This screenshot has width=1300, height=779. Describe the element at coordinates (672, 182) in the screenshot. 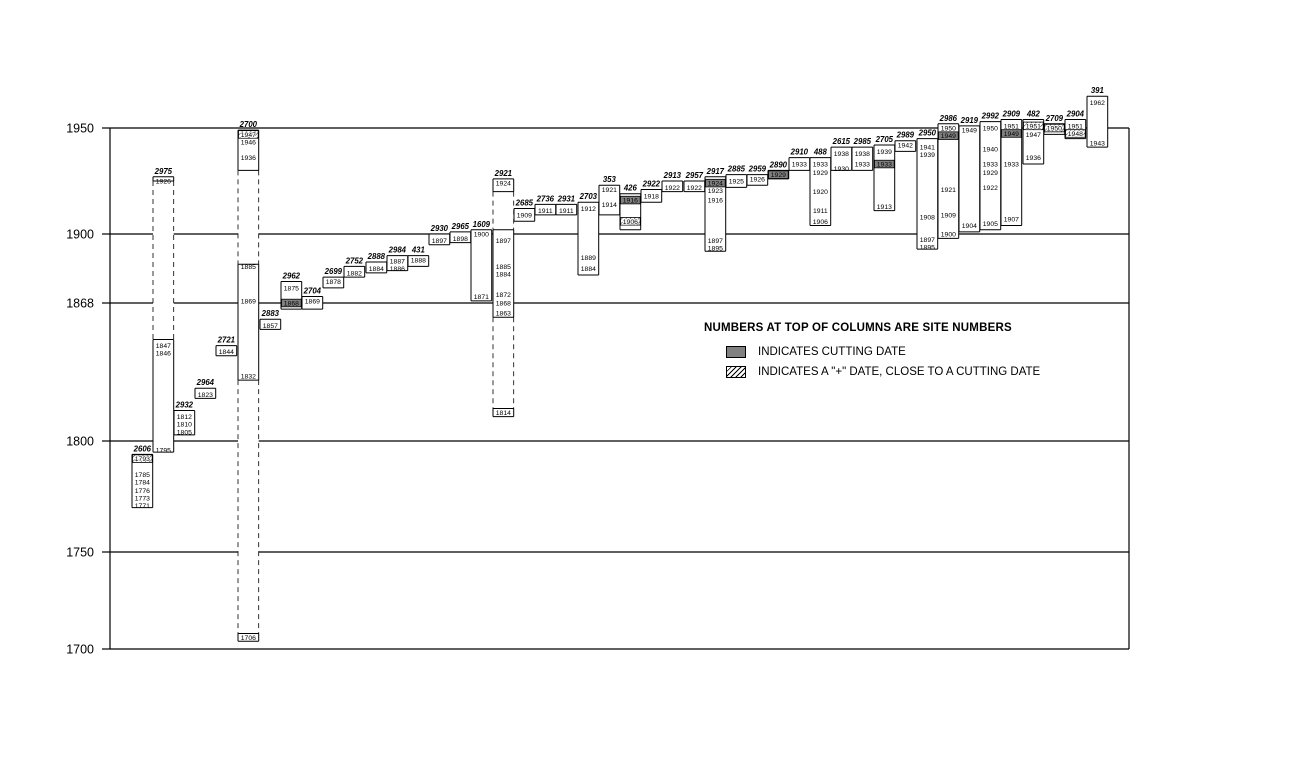

I see `site-column-2913: 2913 1922` at that location.